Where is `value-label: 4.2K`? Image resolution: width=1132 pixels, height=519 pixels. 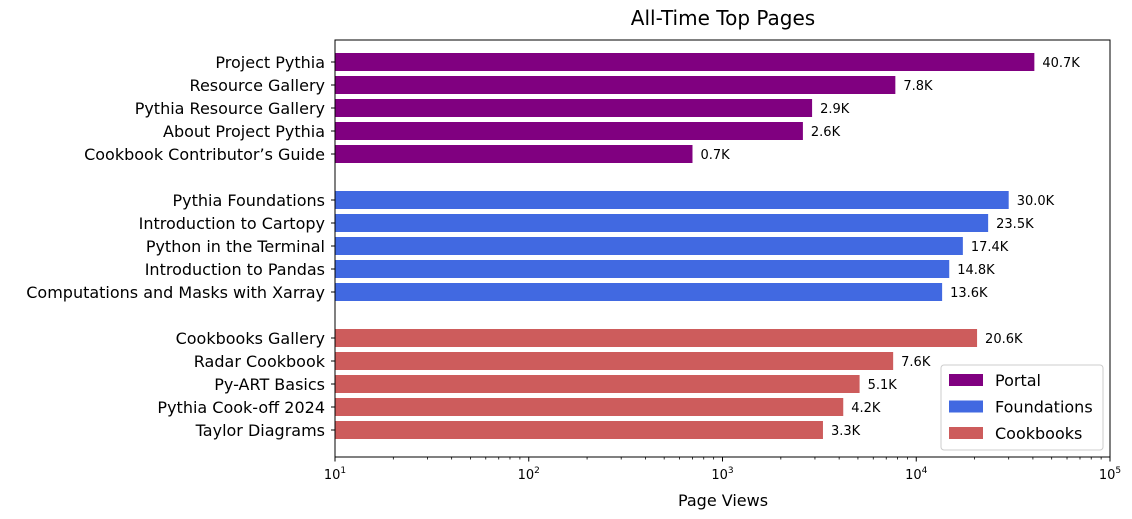
value-label: 4.2K is located at coordinates (866, 408).